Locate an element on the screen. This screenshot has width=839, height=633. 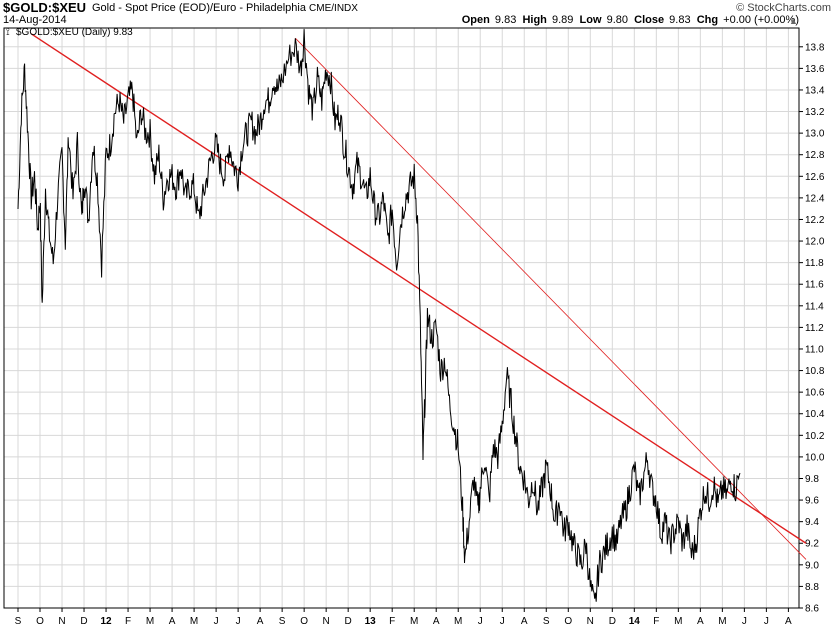
close-value: 9.83 is located at coordinates (680, 20).